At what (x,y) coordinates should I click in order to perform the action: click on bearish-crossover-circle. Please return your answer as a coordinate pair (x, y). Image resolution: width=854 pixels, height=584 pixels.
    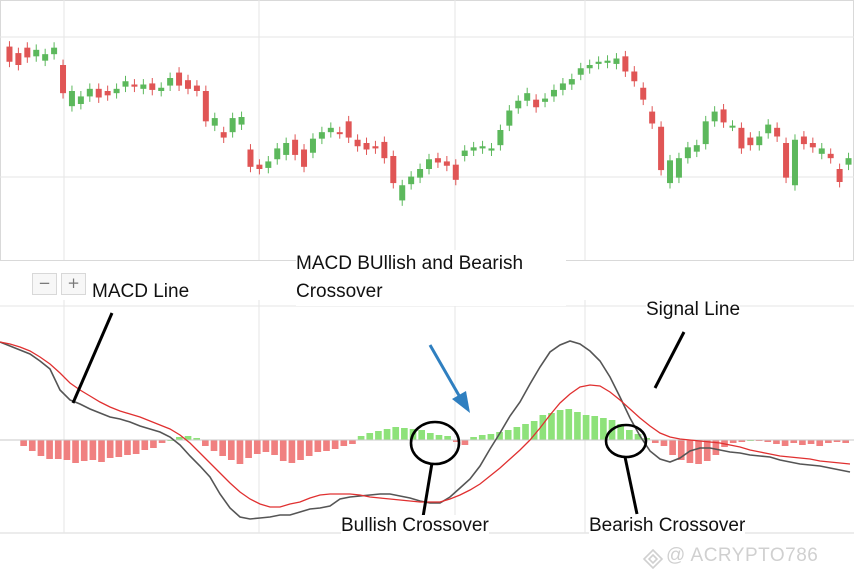
    Looking at the image, I should click on (626, 441).